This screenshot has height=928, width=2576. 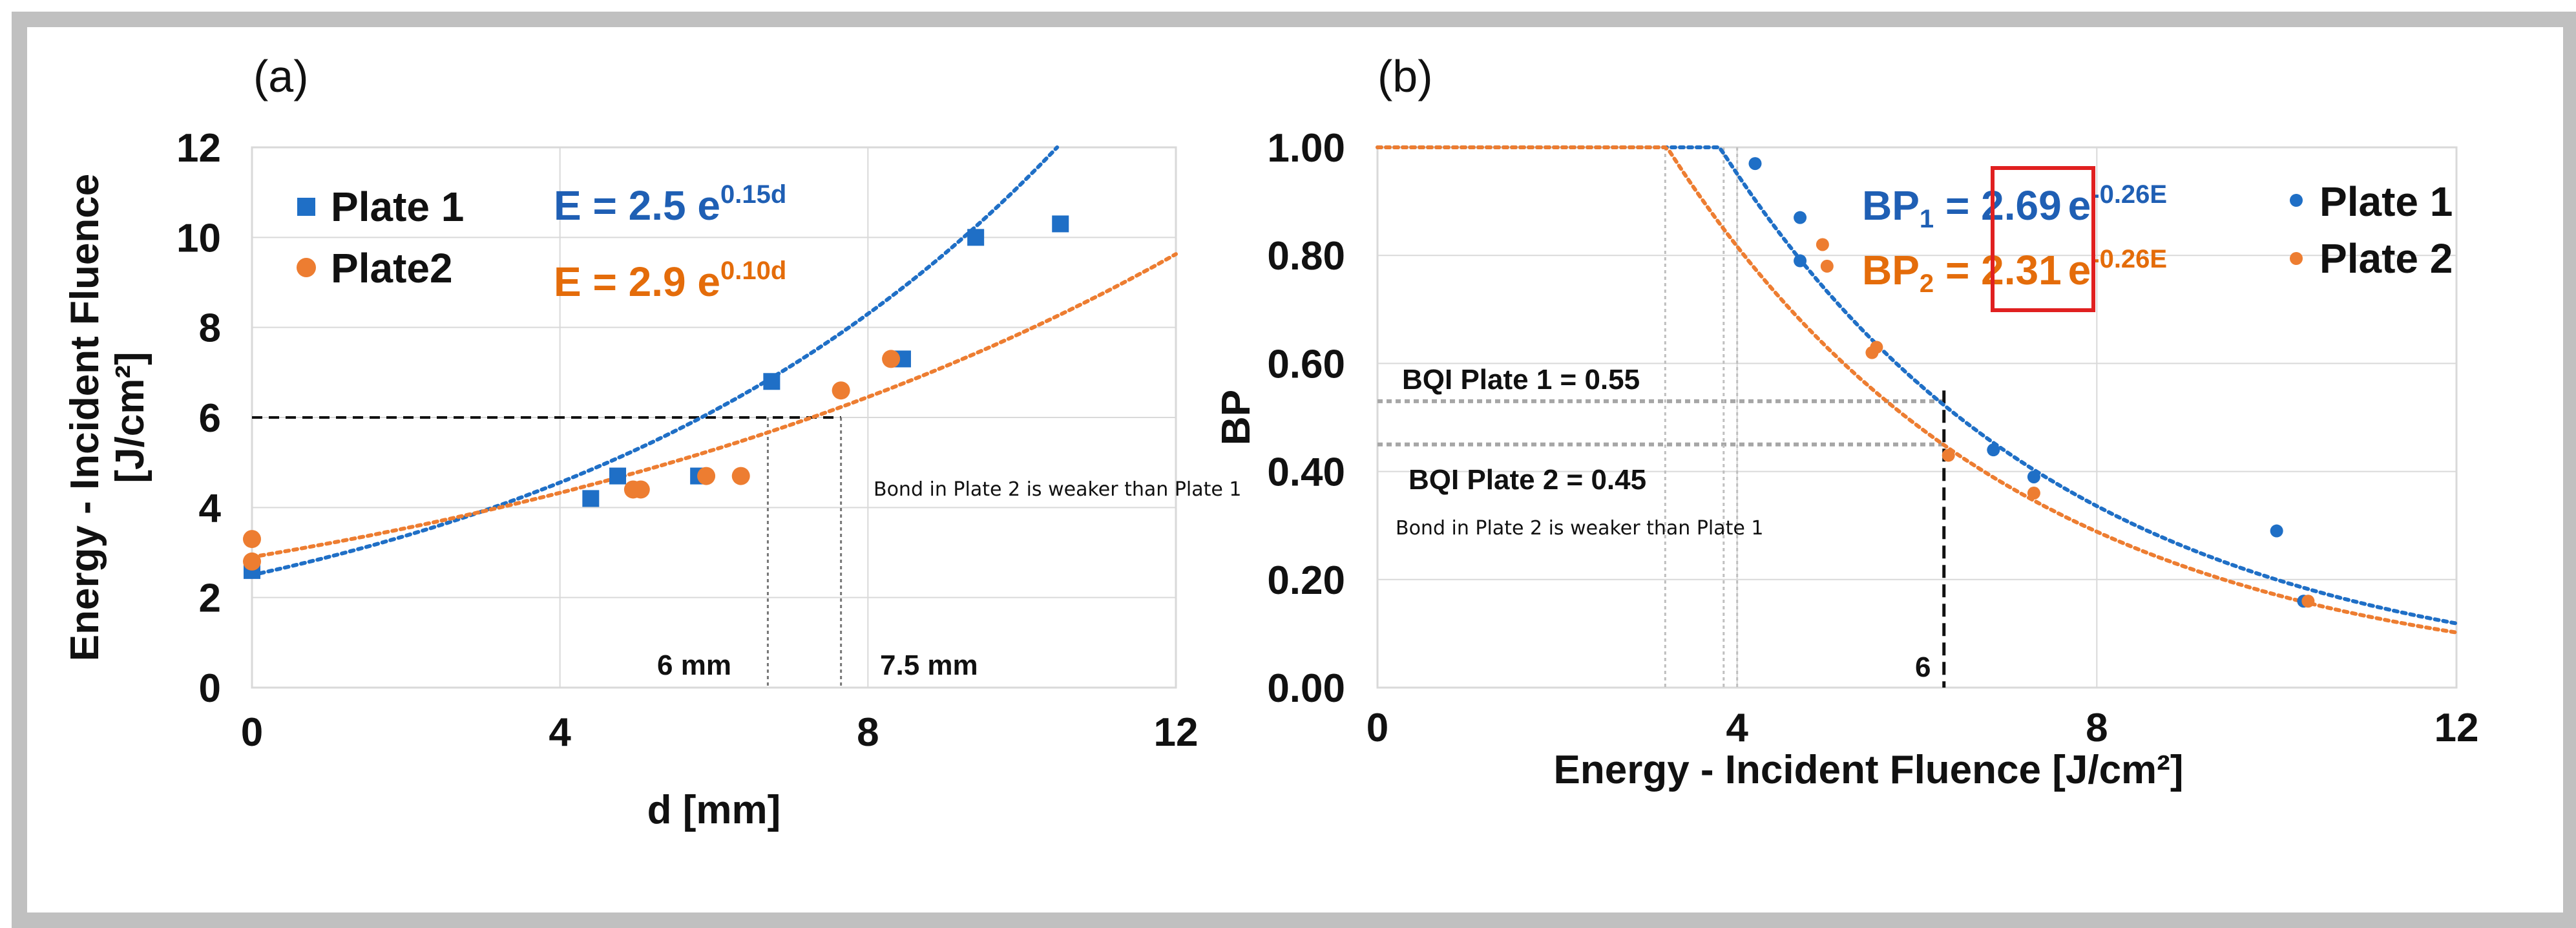 What do you see at coordinates (2043, 239) in the screenshot?
I see `coefficient-highlight-box` at bounding box center [2043, 239].